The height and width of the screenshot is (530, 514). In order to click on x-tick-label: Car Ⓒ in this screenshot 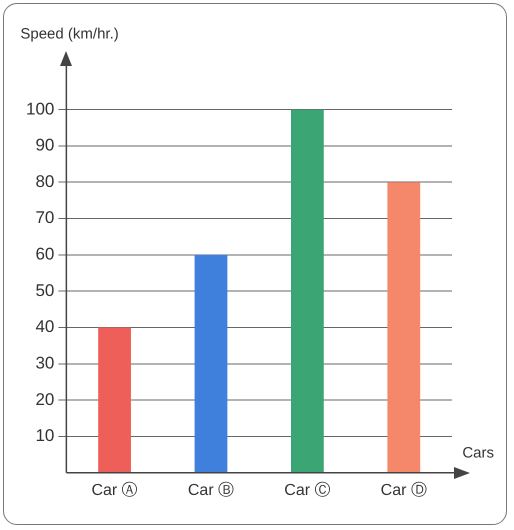, I will do `click(307, 489)`.